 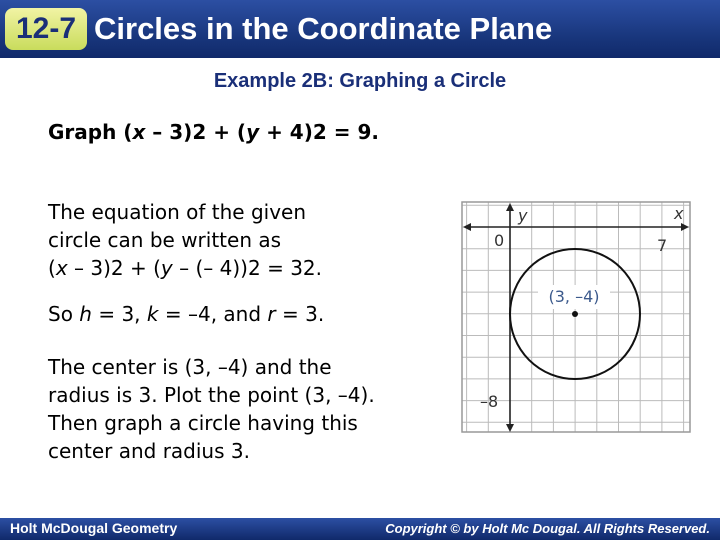 I want to click on graph: (3, –4) y x 0 7 –8, so click(x=576, y=317).